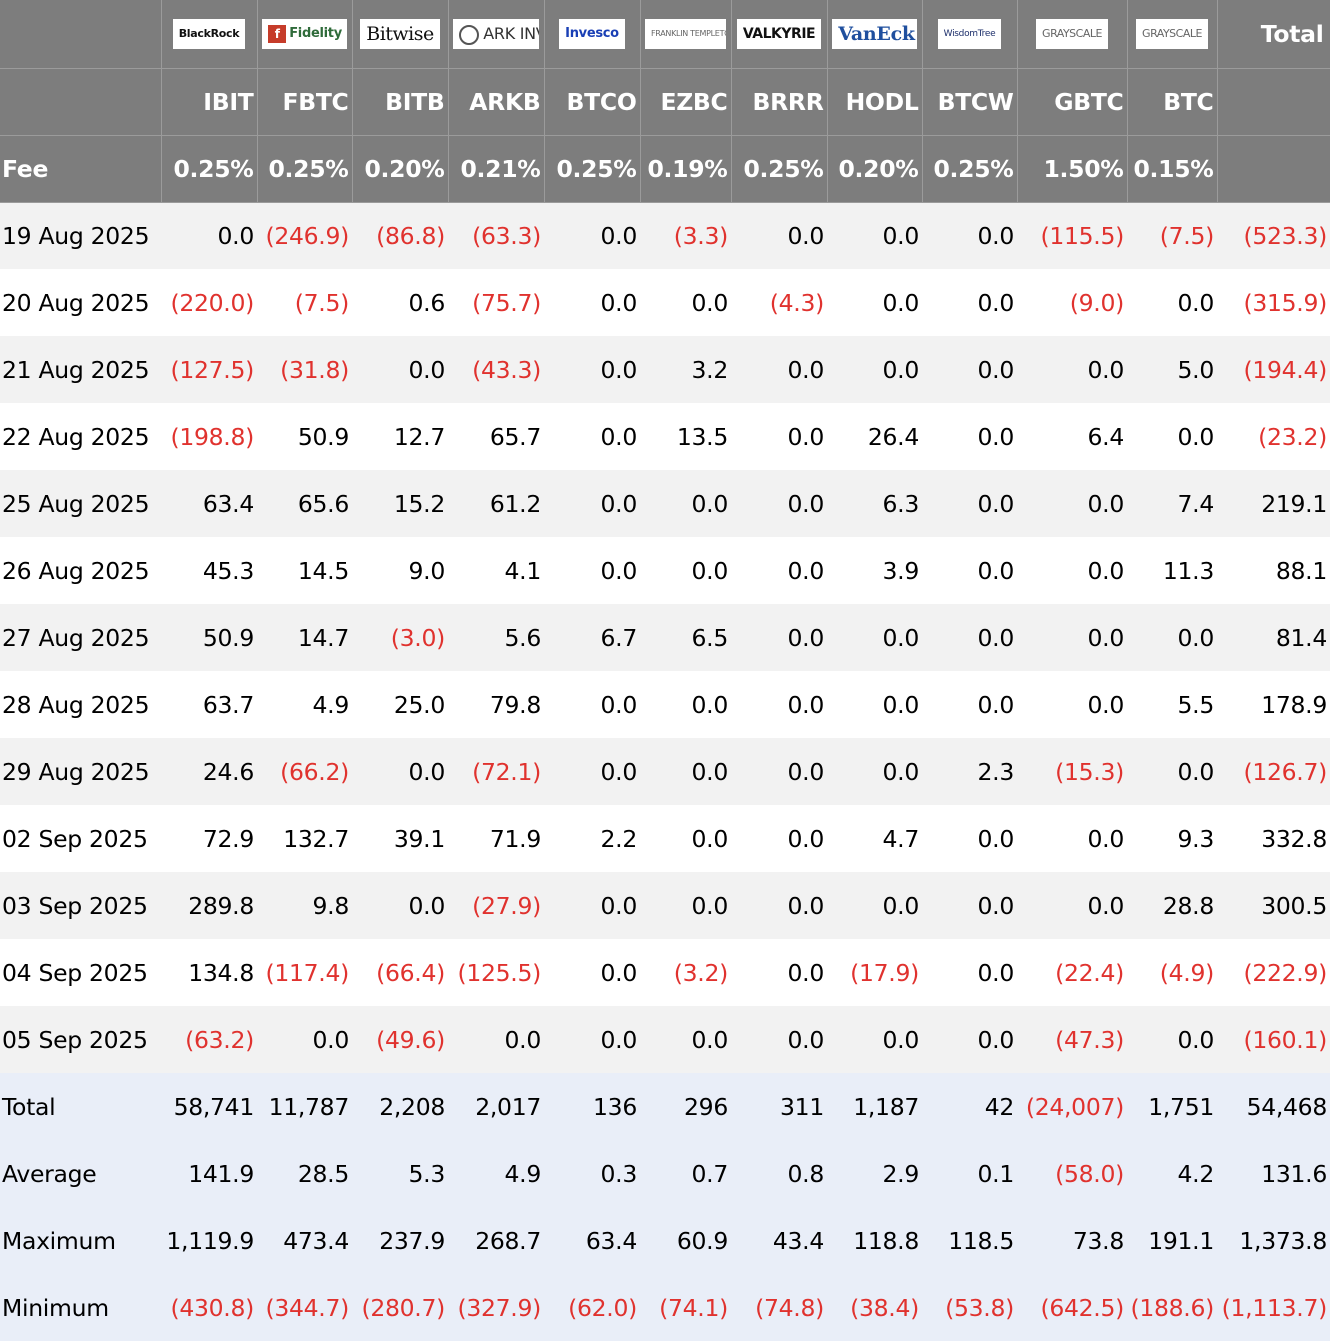  What do you see at coordinates (400, 1173) in the screenshot?
I see `flow-cell: 5.3` at bounding box center [400, 1173].